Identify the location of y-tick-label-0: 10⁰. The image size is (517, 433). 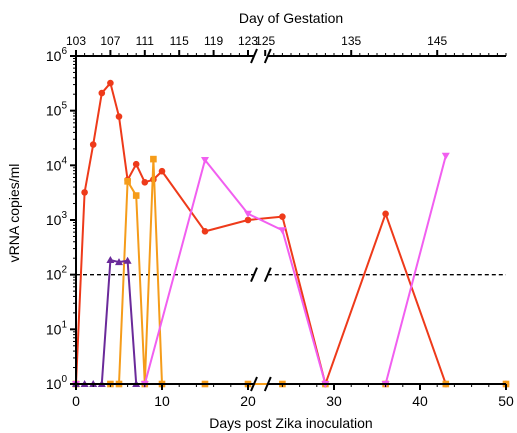
(57, 383).